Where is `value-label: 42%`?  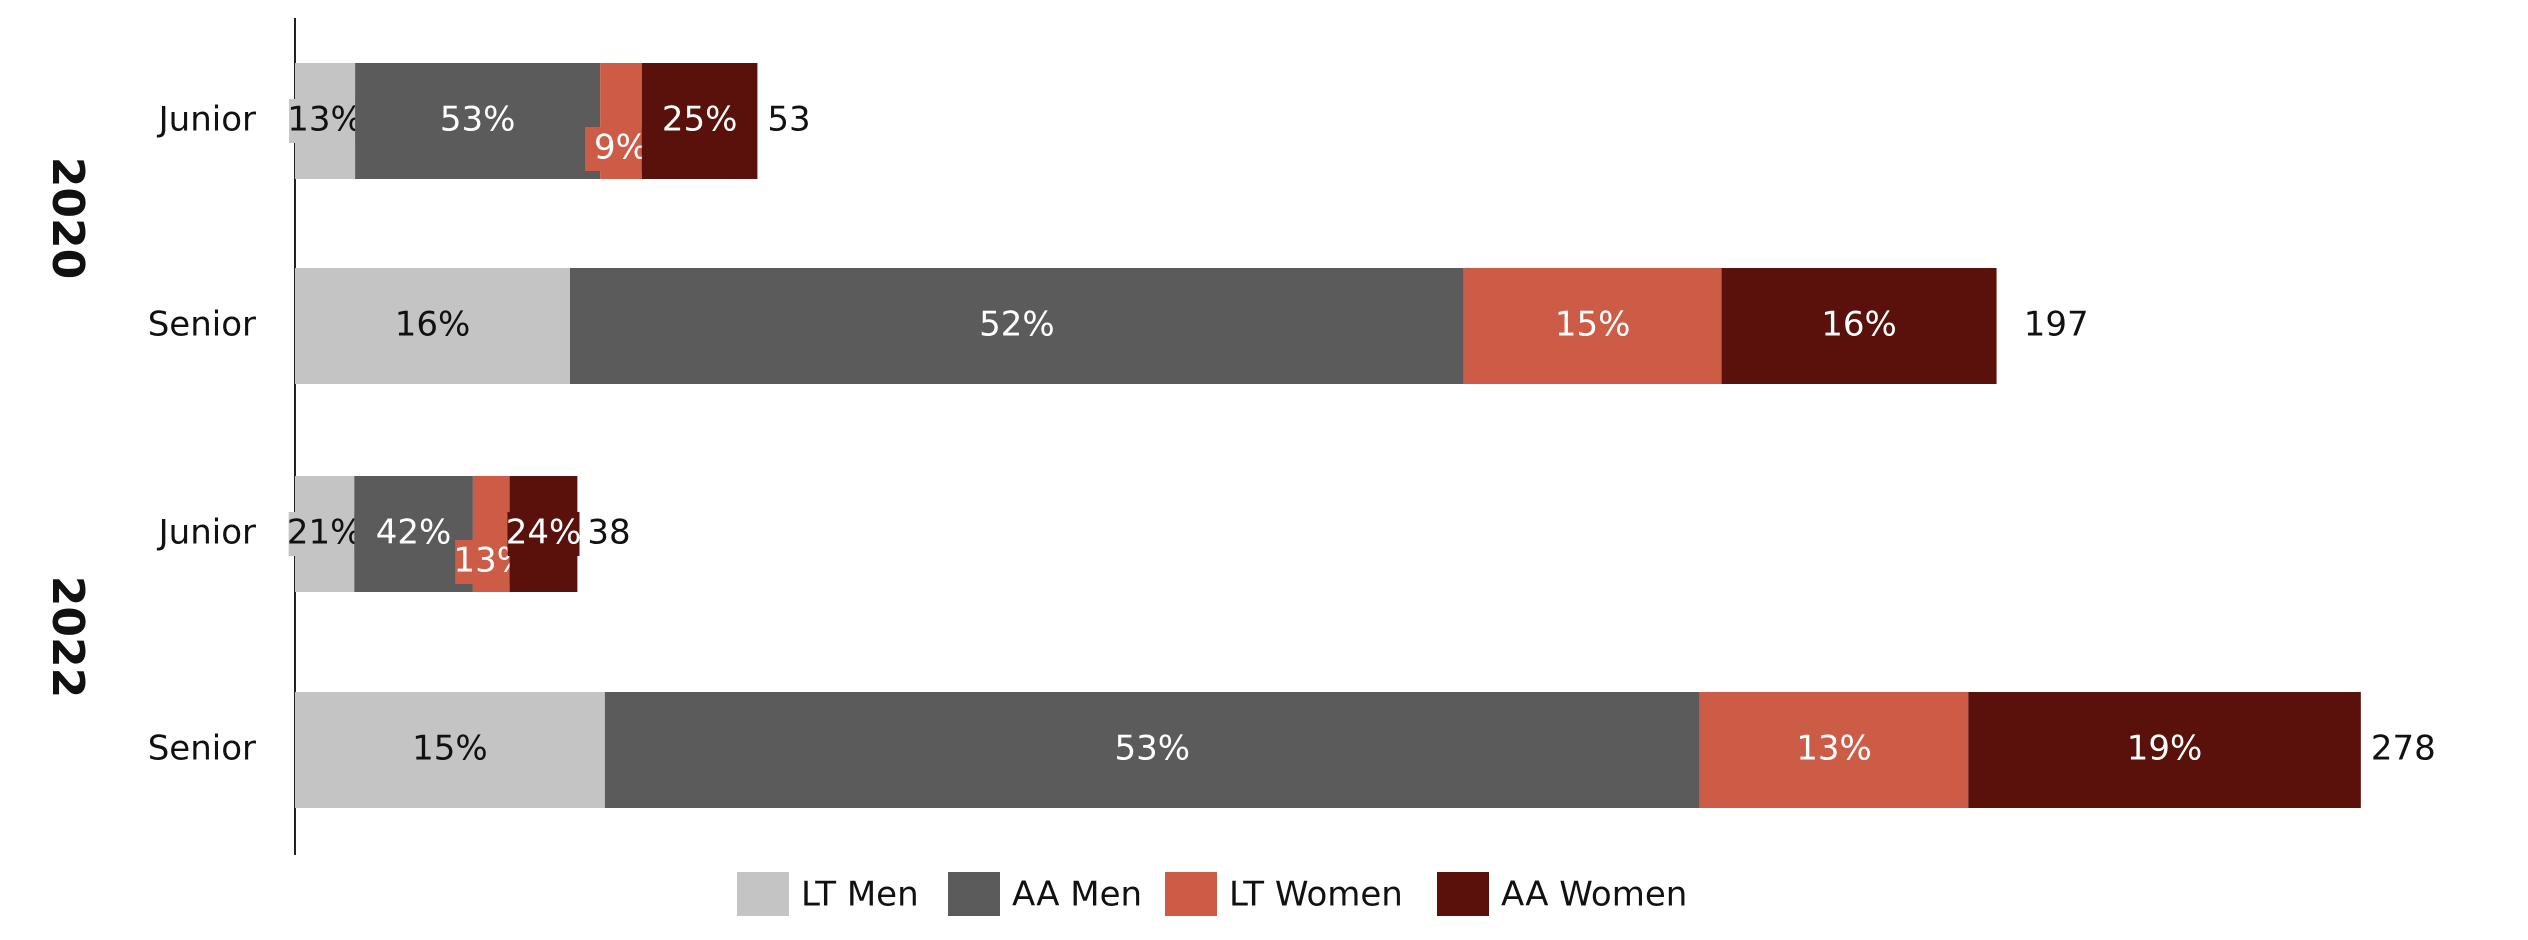
value-label: 42% is located at coordinates (414, 533).